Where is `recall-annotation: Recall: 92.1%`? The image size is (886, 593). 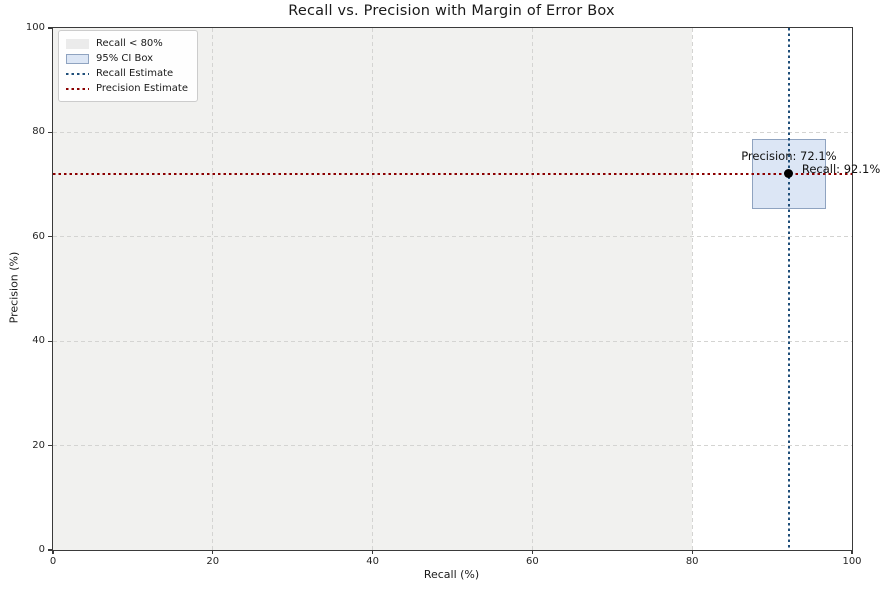
recall-annotation: Recall: 92.1% is located at coordinates (841, 168).